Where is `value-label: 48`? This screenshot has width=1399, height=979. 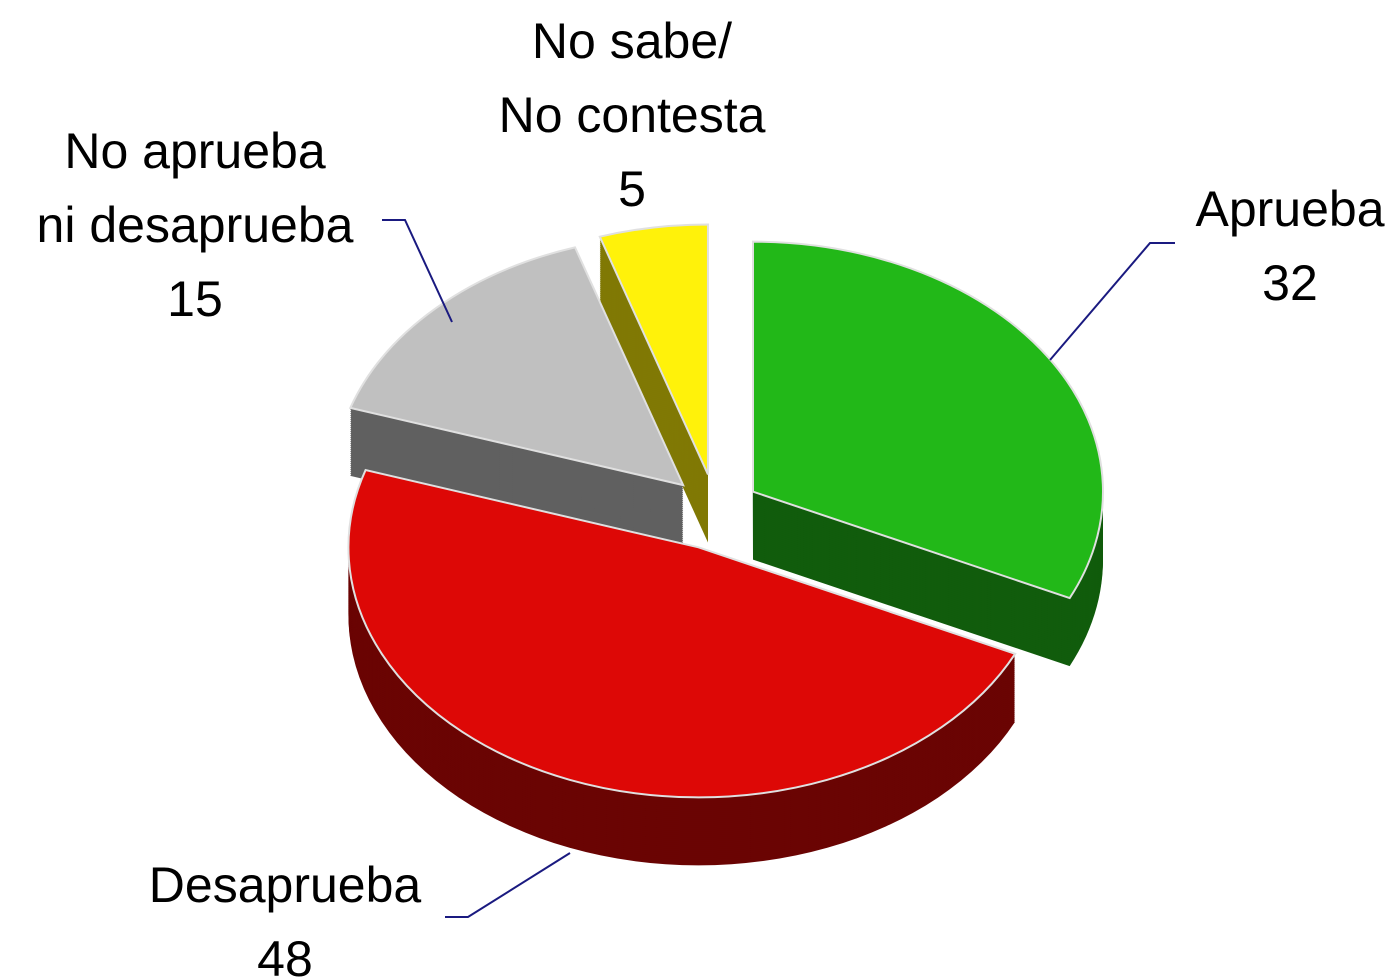 value-label: 48 is located at coordinates (285, 955).